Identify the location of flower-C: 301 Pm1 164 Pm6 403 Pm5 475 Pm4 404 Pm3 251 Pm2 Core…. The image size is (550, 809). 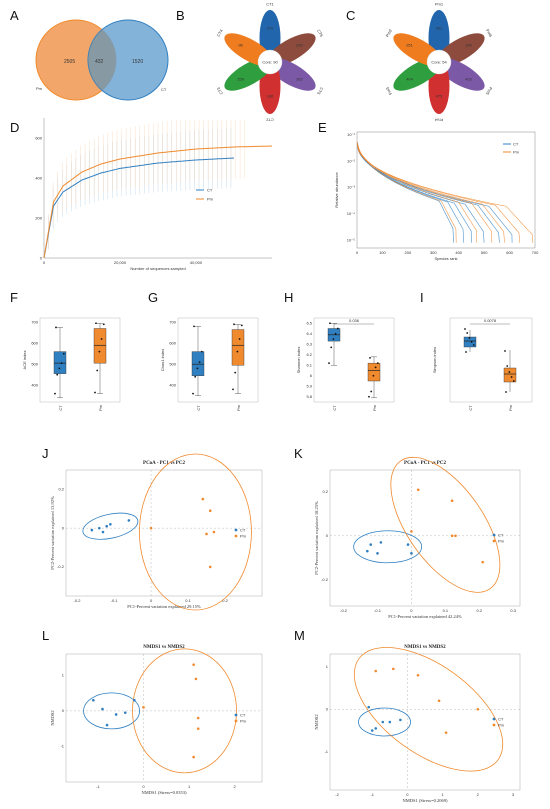
(439, 62).